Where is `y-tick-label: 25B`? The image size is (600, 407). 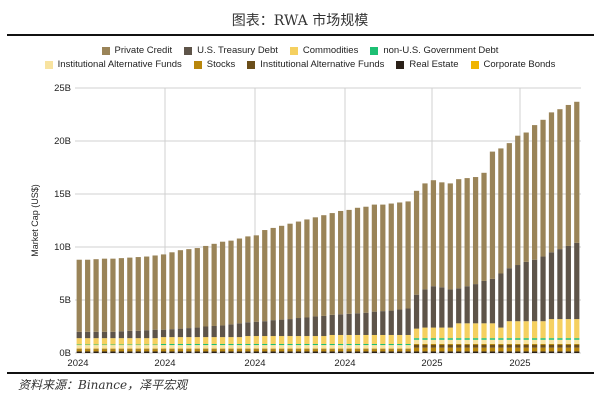 y-tick-label: 25B is located at coordinates (62, 88).